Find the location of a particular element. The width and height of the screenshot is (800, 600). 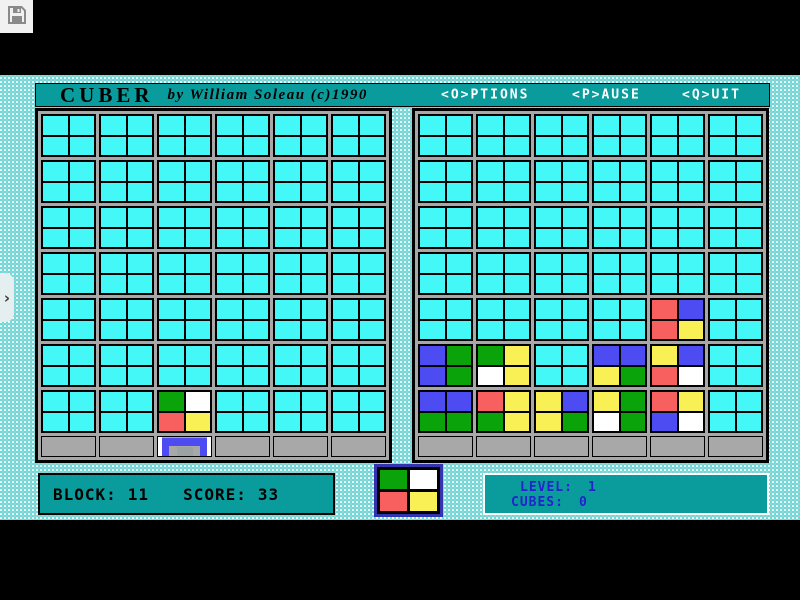

level-value: 1 is located at coordinates (592, 487).